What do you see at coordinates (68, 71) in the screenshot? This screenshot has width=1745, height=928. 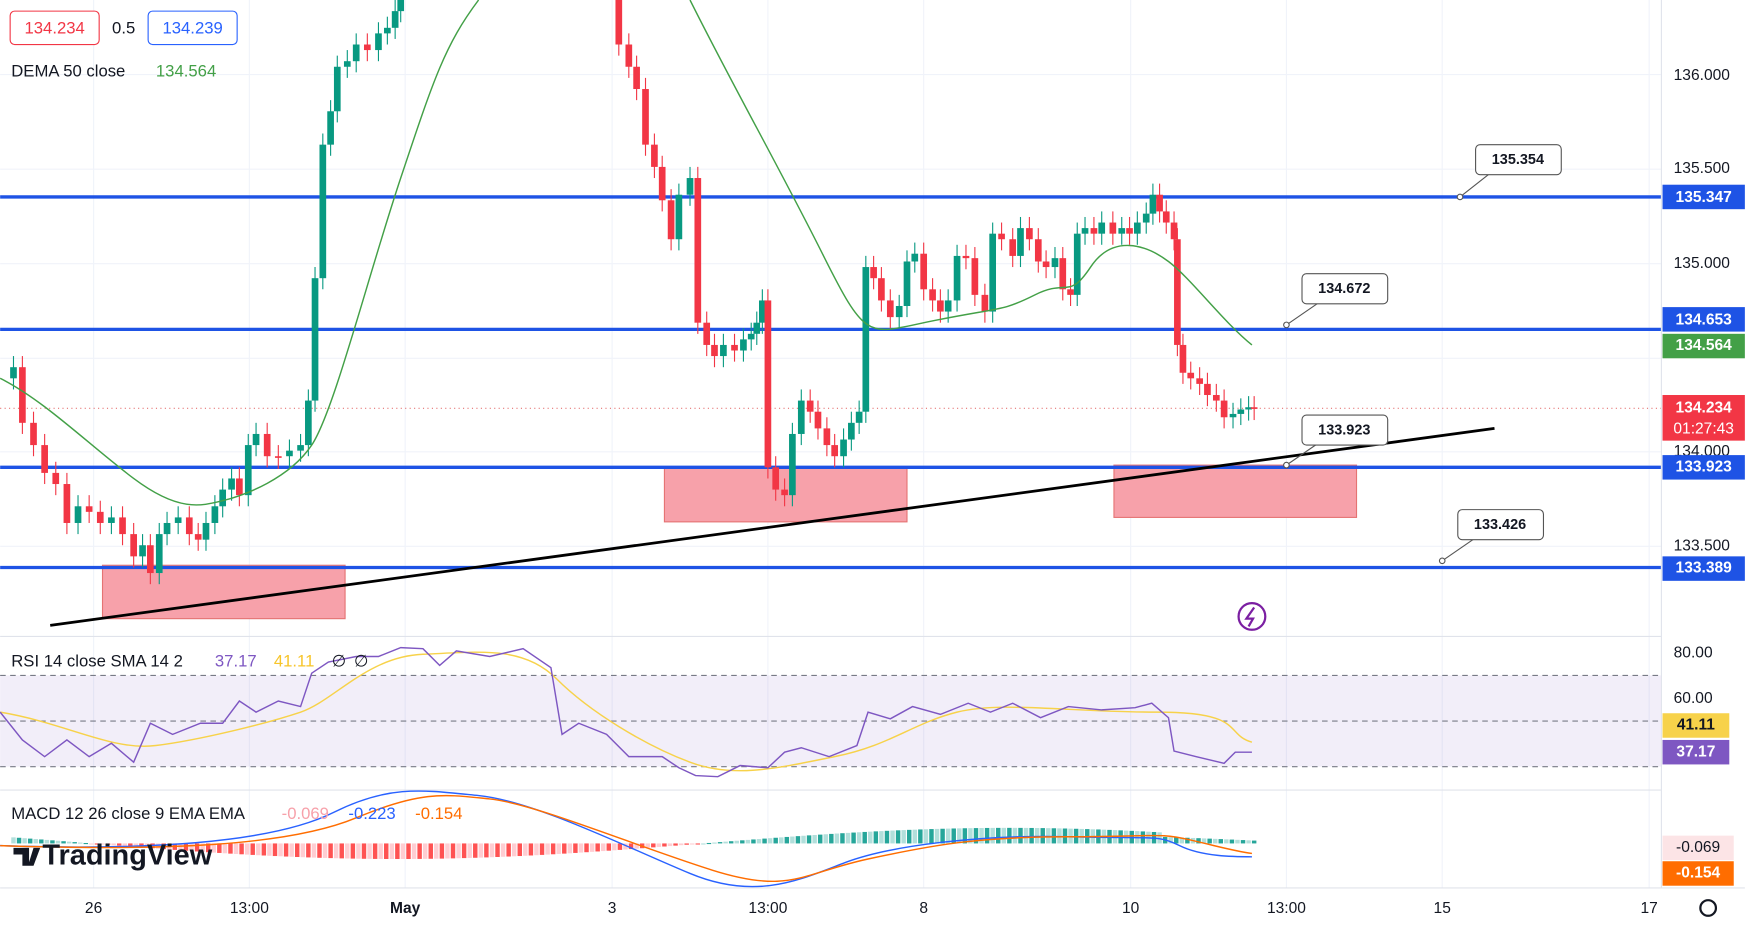 I see `indicator-name: DEMA 50 close` at bounding box center [68, 71].